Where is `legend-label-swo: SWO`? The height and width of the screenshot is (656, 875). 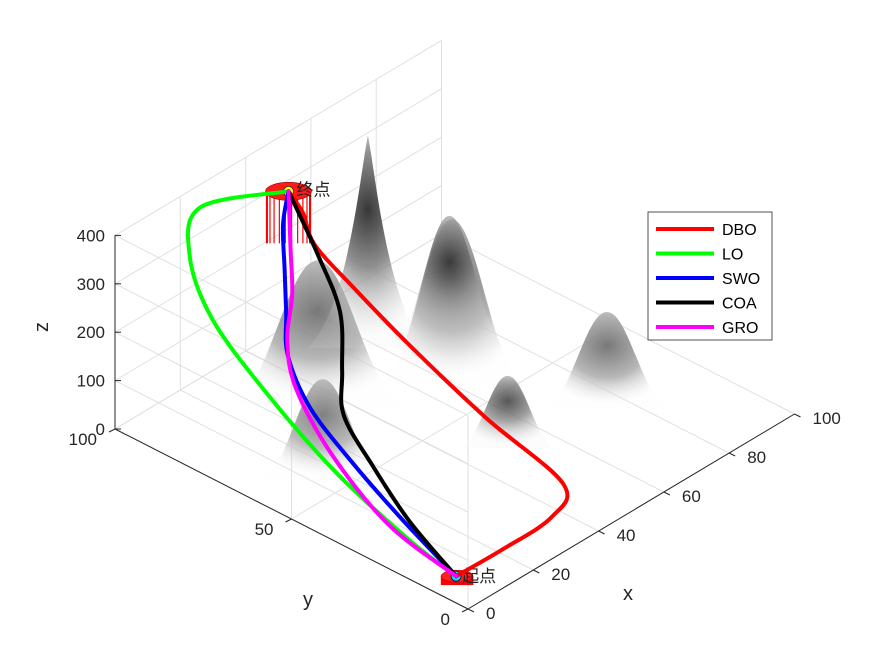 legend-label-swo: SWO is located at coordinates (741, 279).